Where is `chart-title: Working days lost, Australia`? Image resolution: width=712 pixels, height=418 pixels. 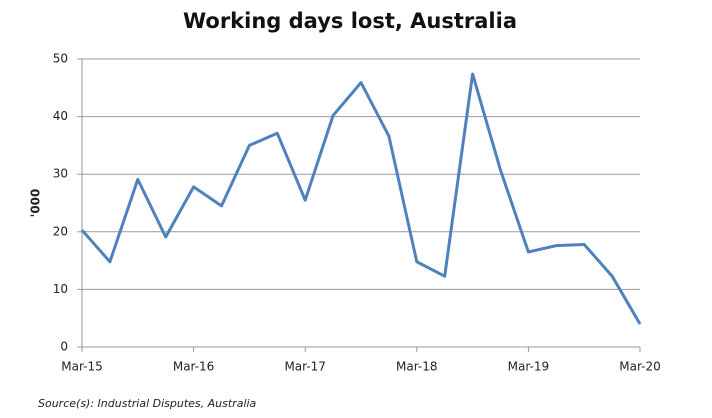
chart-title: Working days lost, Australia is located at coordinates (350, 21).